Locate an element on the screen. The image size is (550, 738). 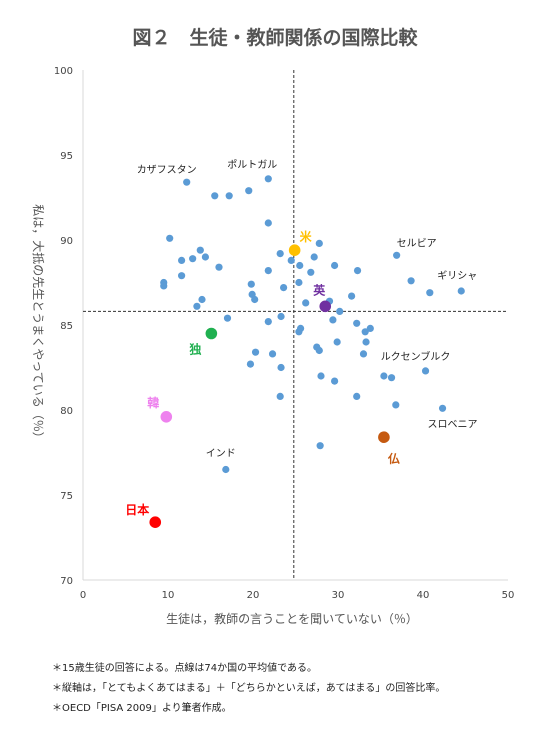
highlight-label: 独 is located at coordinates (194, 349).